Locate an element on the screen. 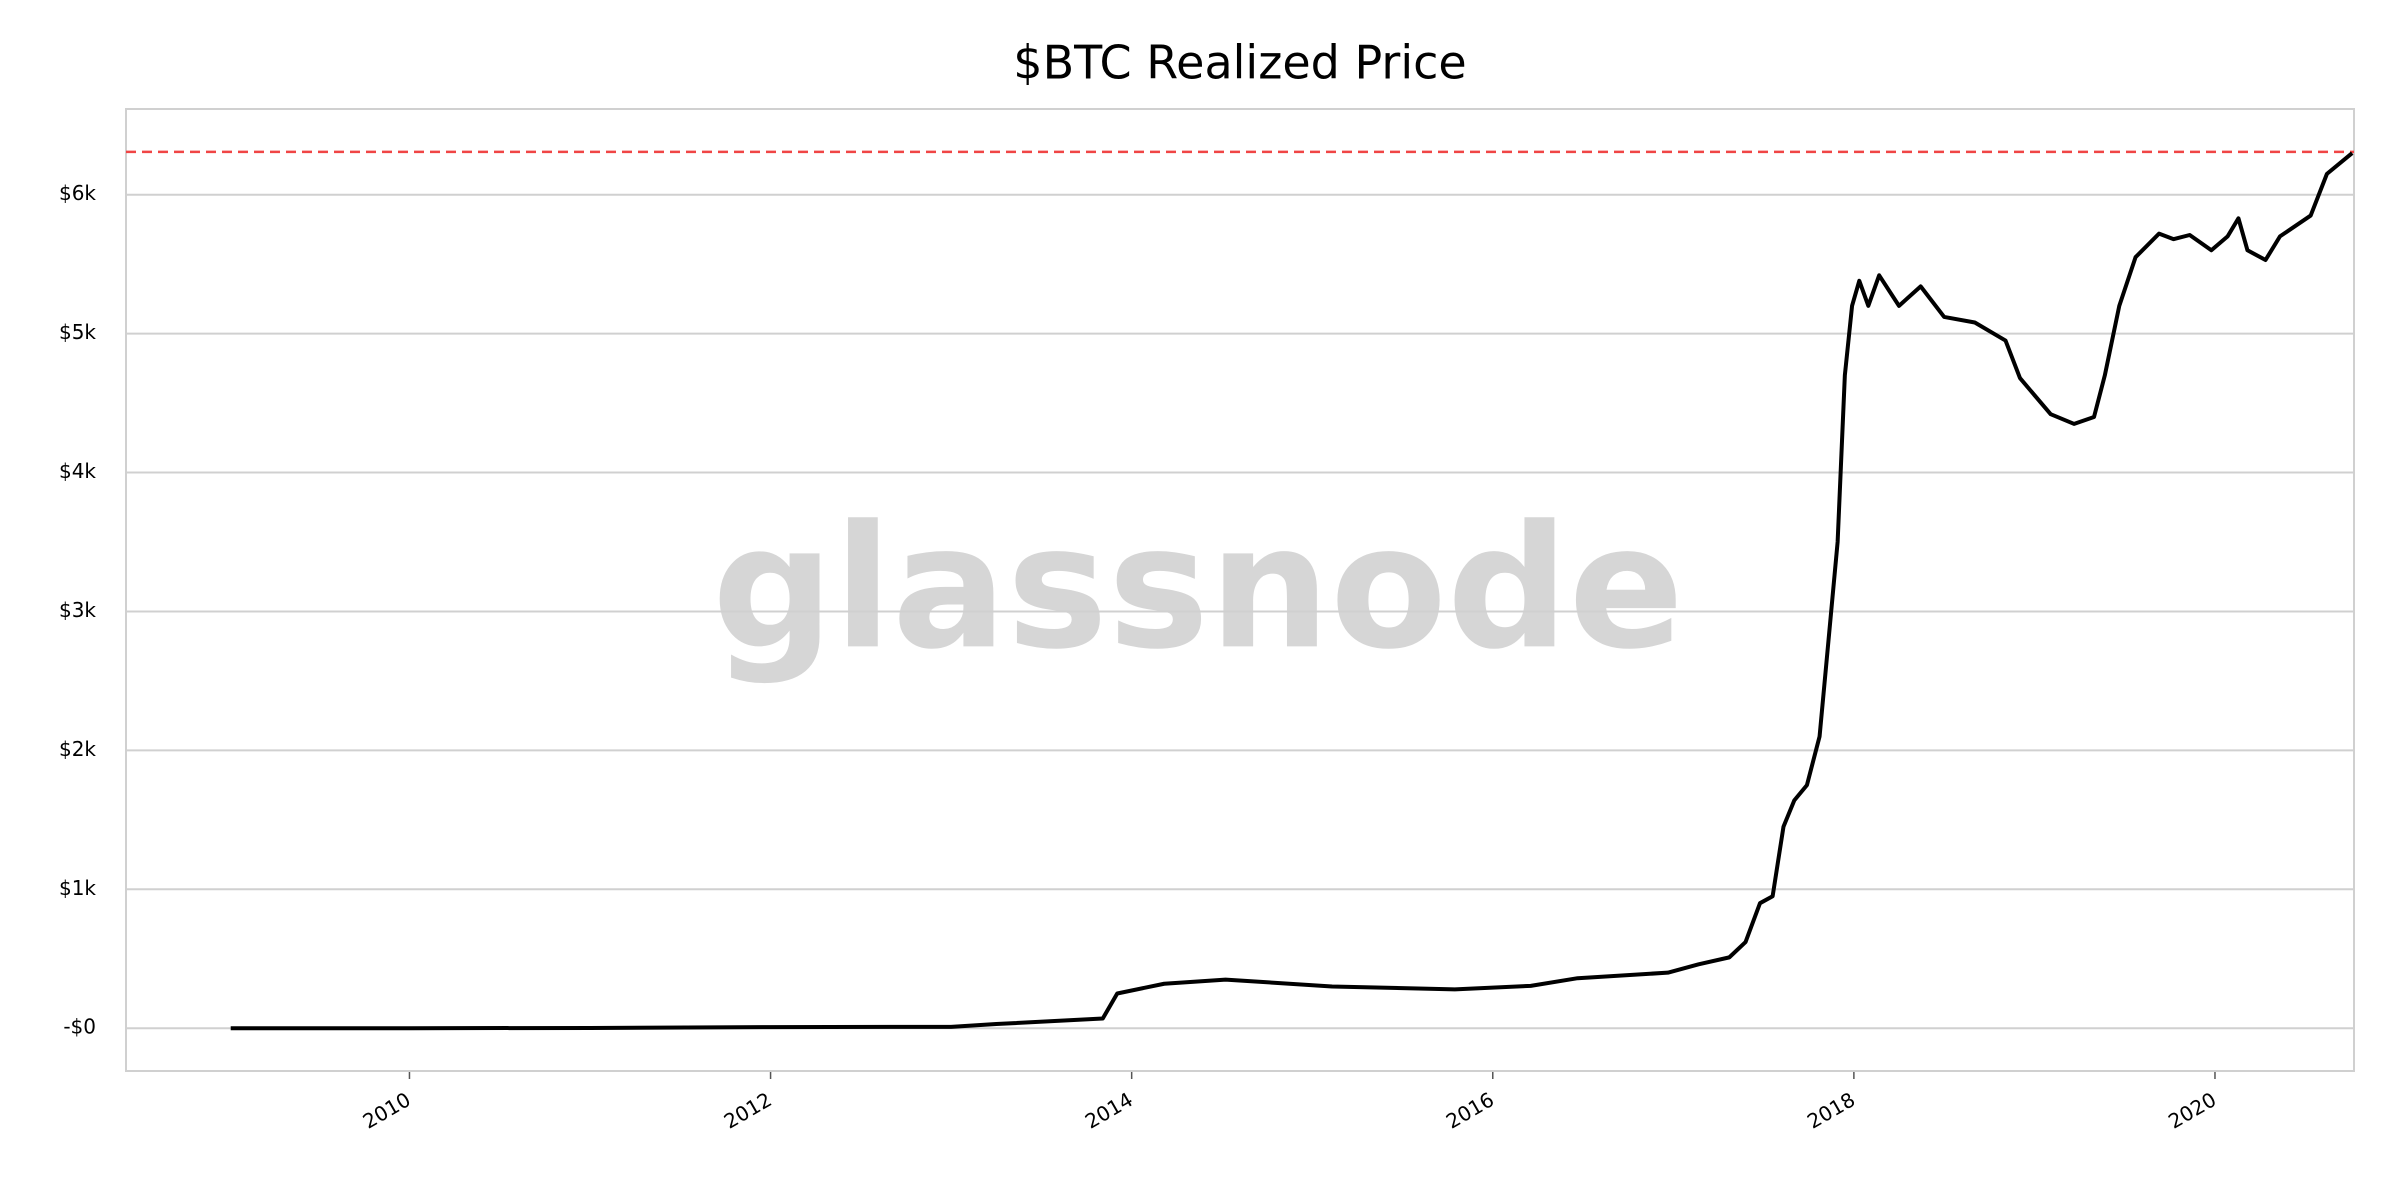  x-tick-label: 2018 is located at coordinates (1831, 1110).